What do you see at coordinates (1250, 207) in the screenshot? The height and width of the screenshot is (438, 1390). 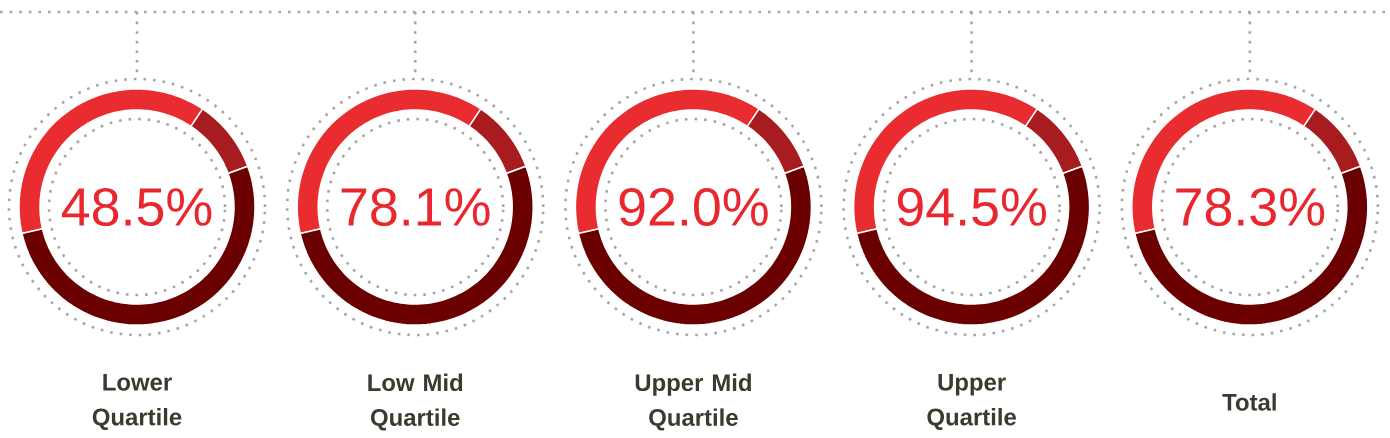 I see `text: 78.3%` at bounding box center [1250, 207].